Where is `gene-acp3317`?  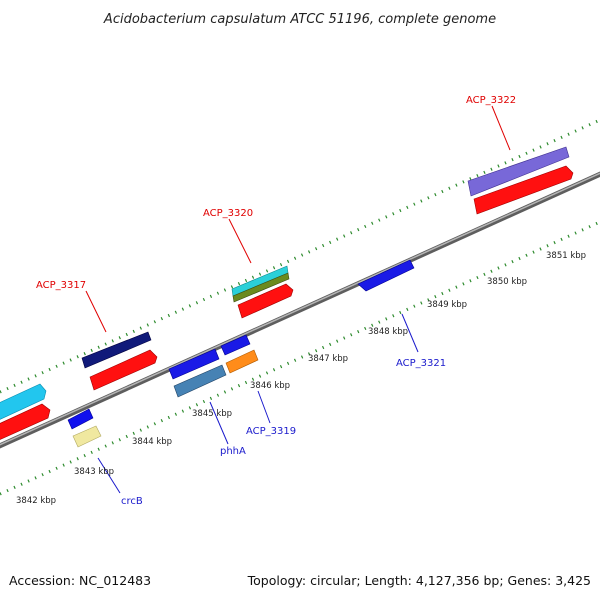 gene-acp3317 is located at coordinates (116, 350).